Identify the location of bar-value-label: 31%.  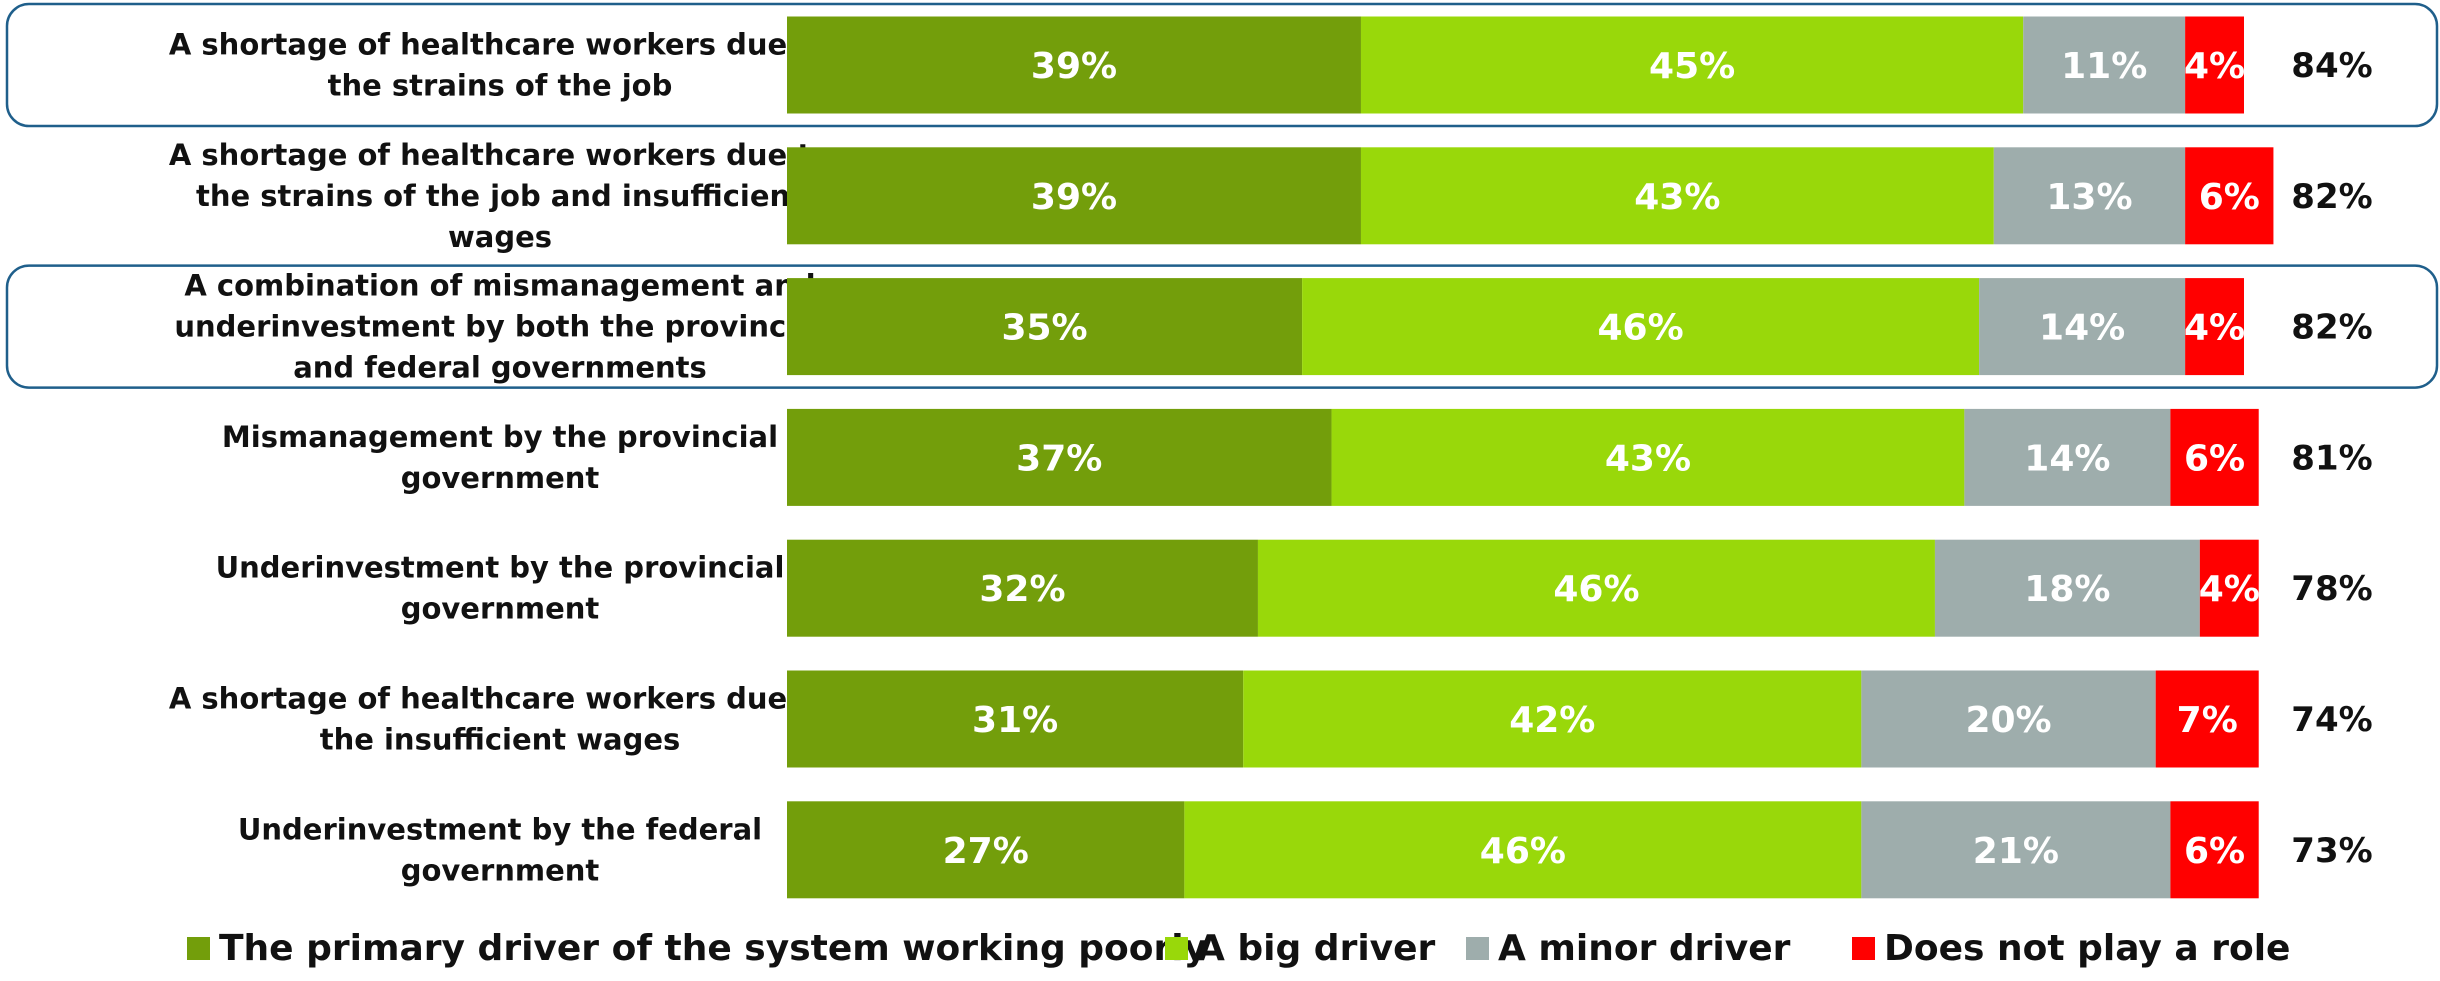
(1015, 720).